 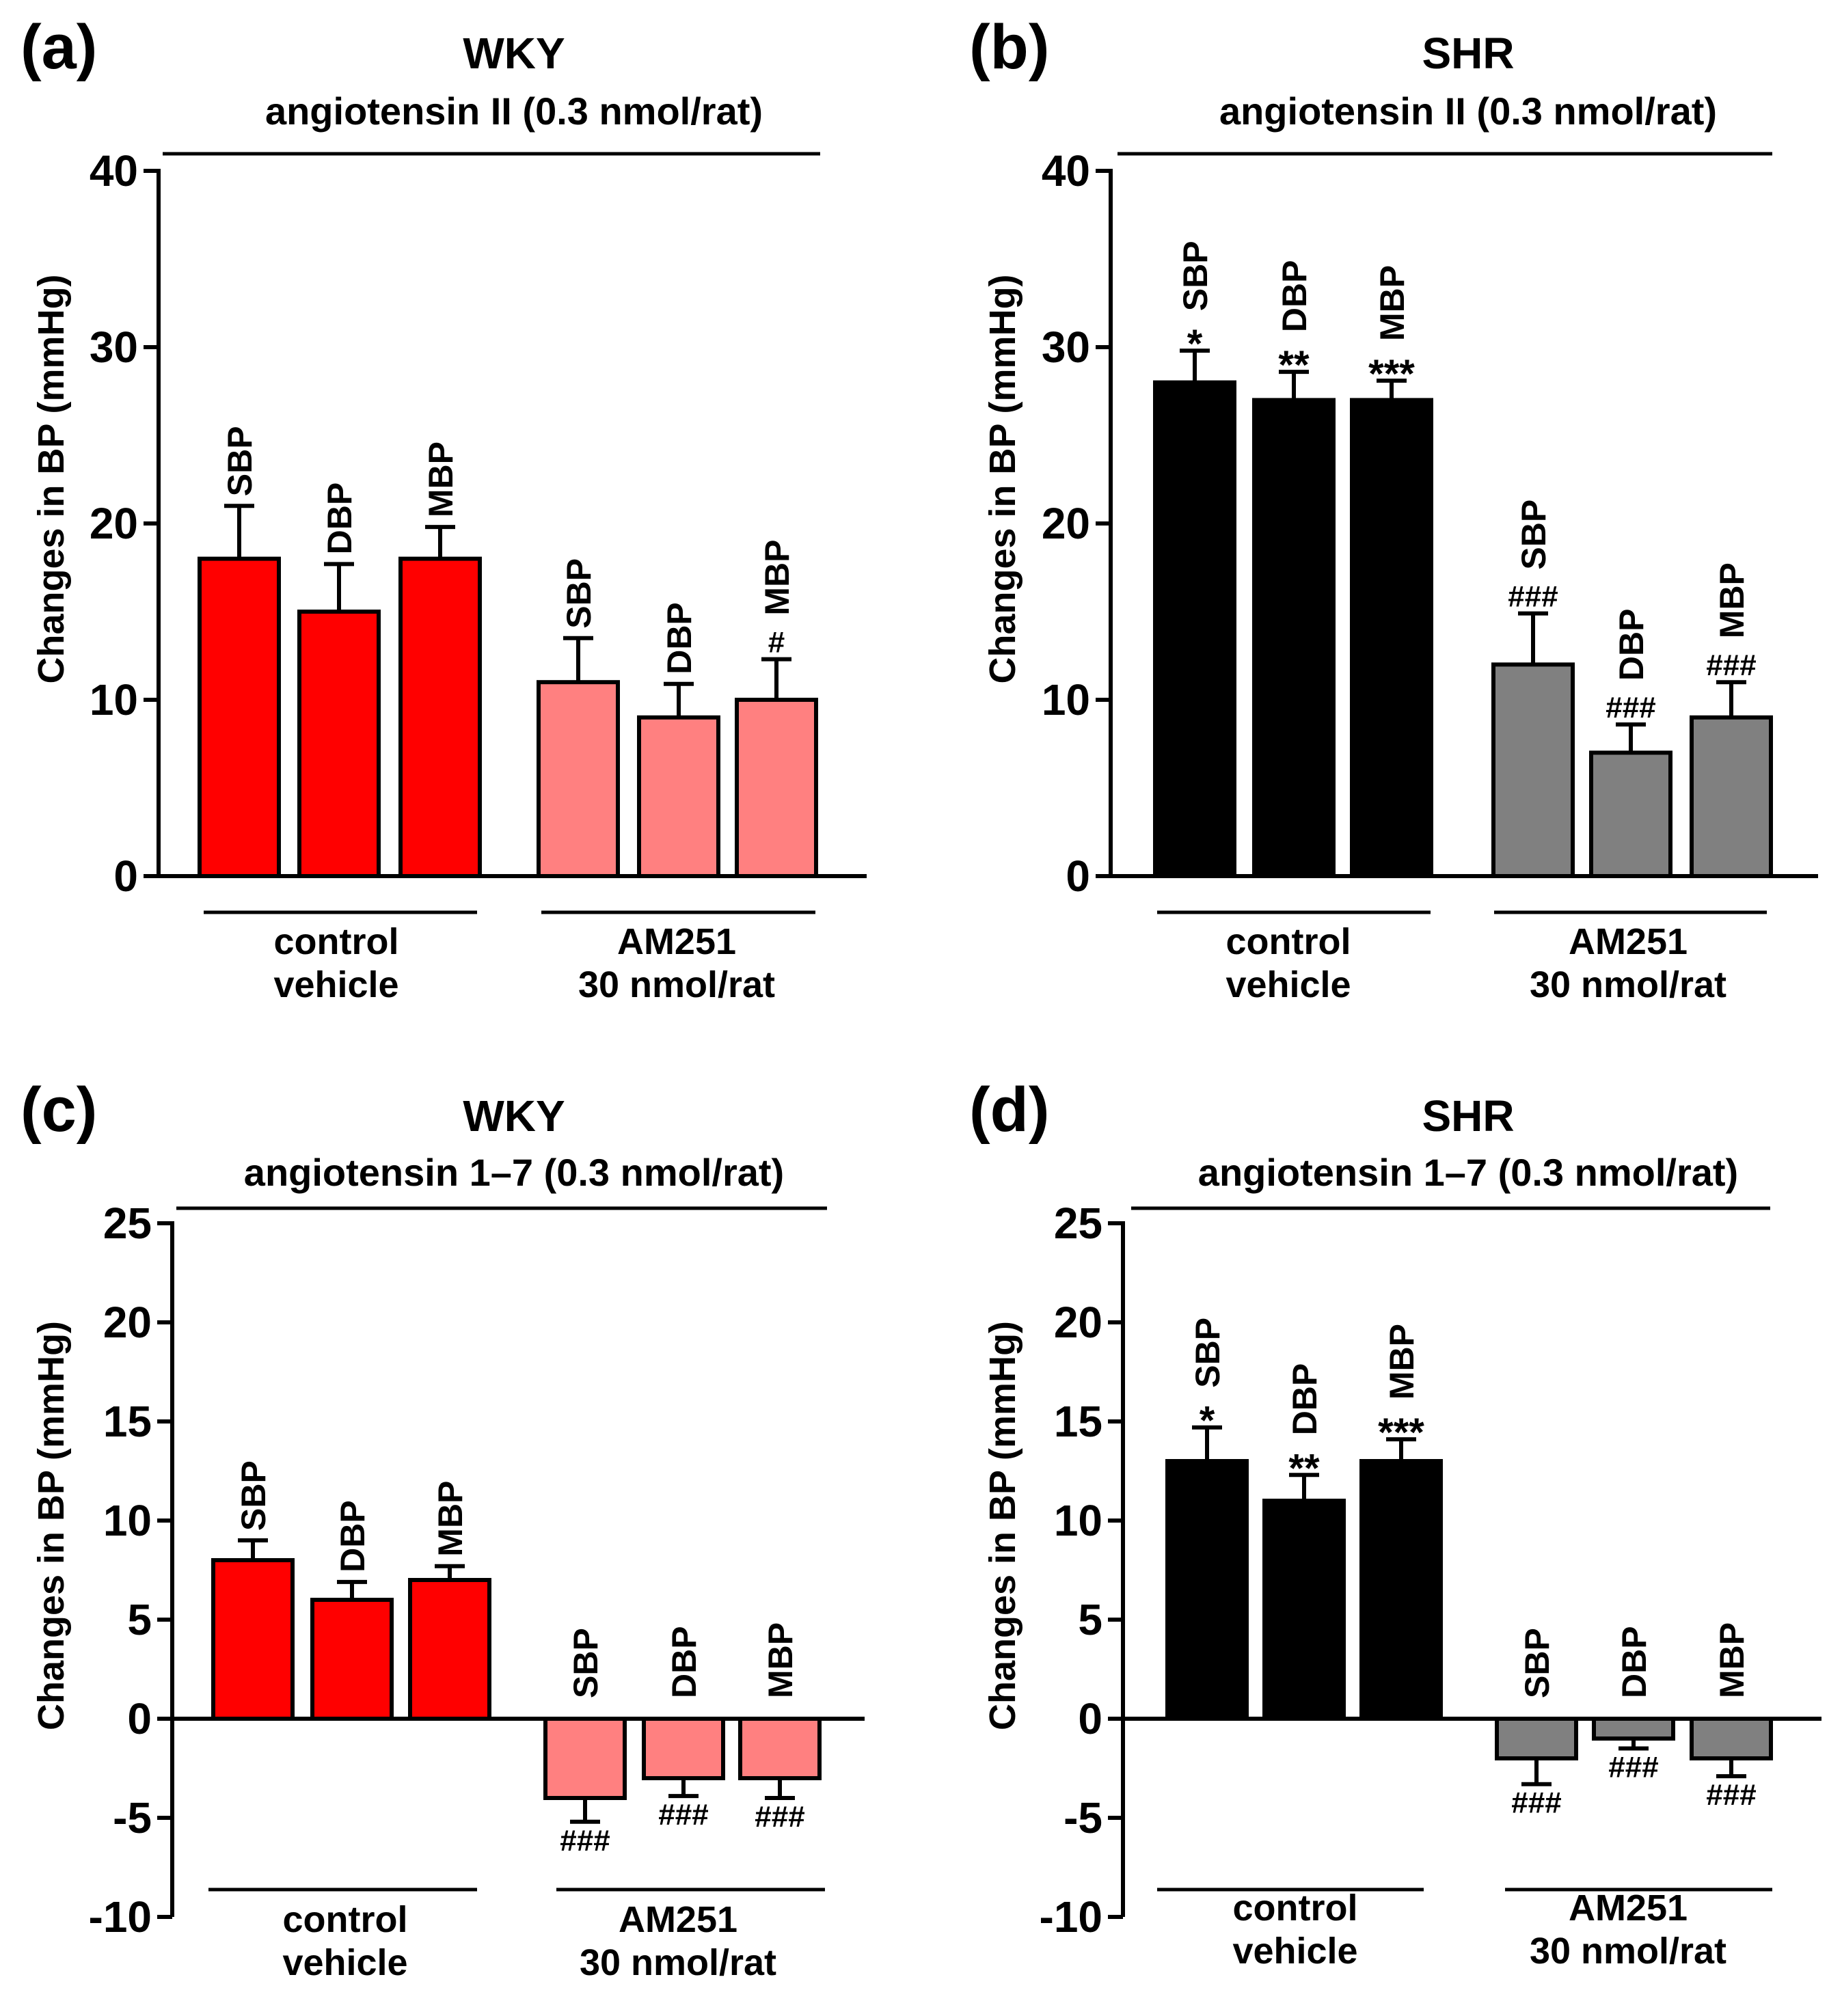 What do you see at coordinates (59, 47) in the screenshot?
I see `panel-label: (a)` at bounding box center [59, 47].